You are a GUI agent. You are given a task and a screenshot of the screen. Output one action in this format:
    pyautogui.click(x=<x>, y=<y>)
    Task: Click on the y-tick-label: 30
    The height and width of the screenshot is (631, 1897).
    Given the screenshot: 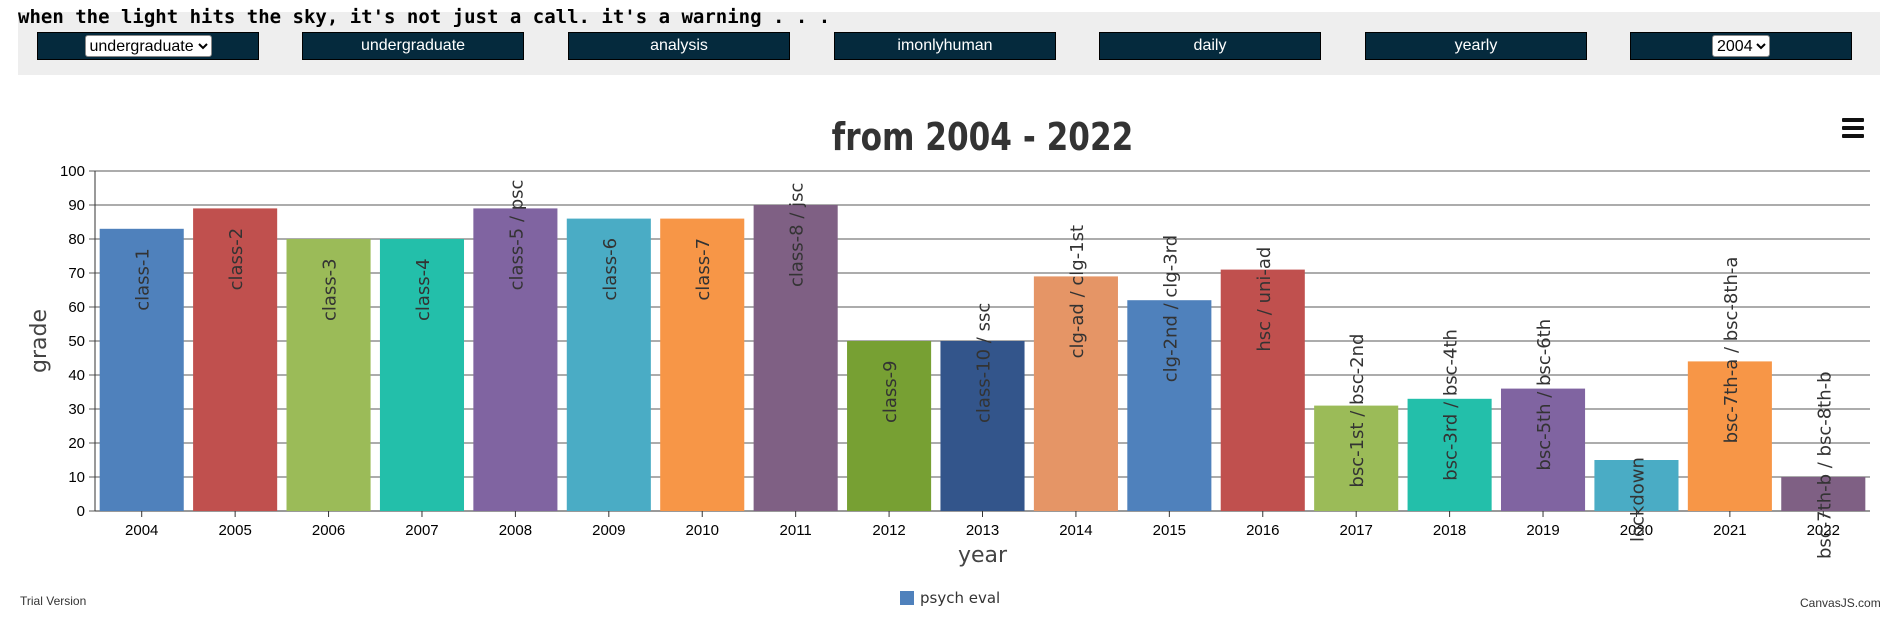 What is the action you would take?
    pyautogui.click(x=76, y=409)
    